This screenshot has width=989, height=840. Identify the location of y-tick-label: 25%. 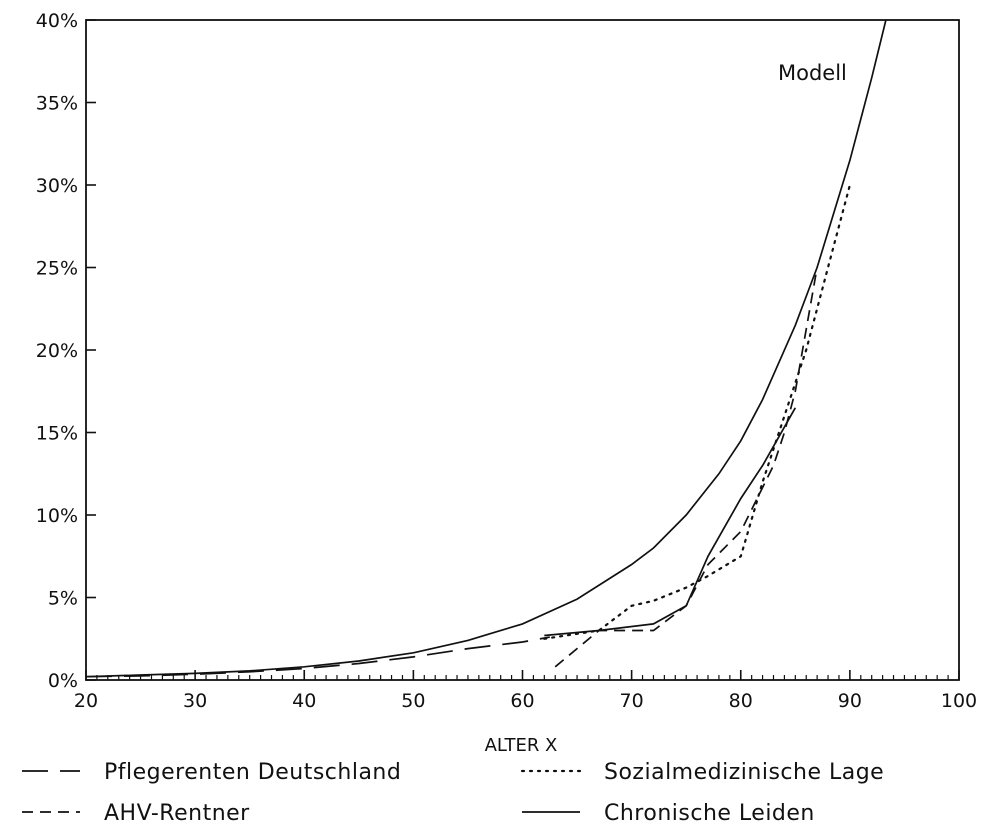
(57, 269).